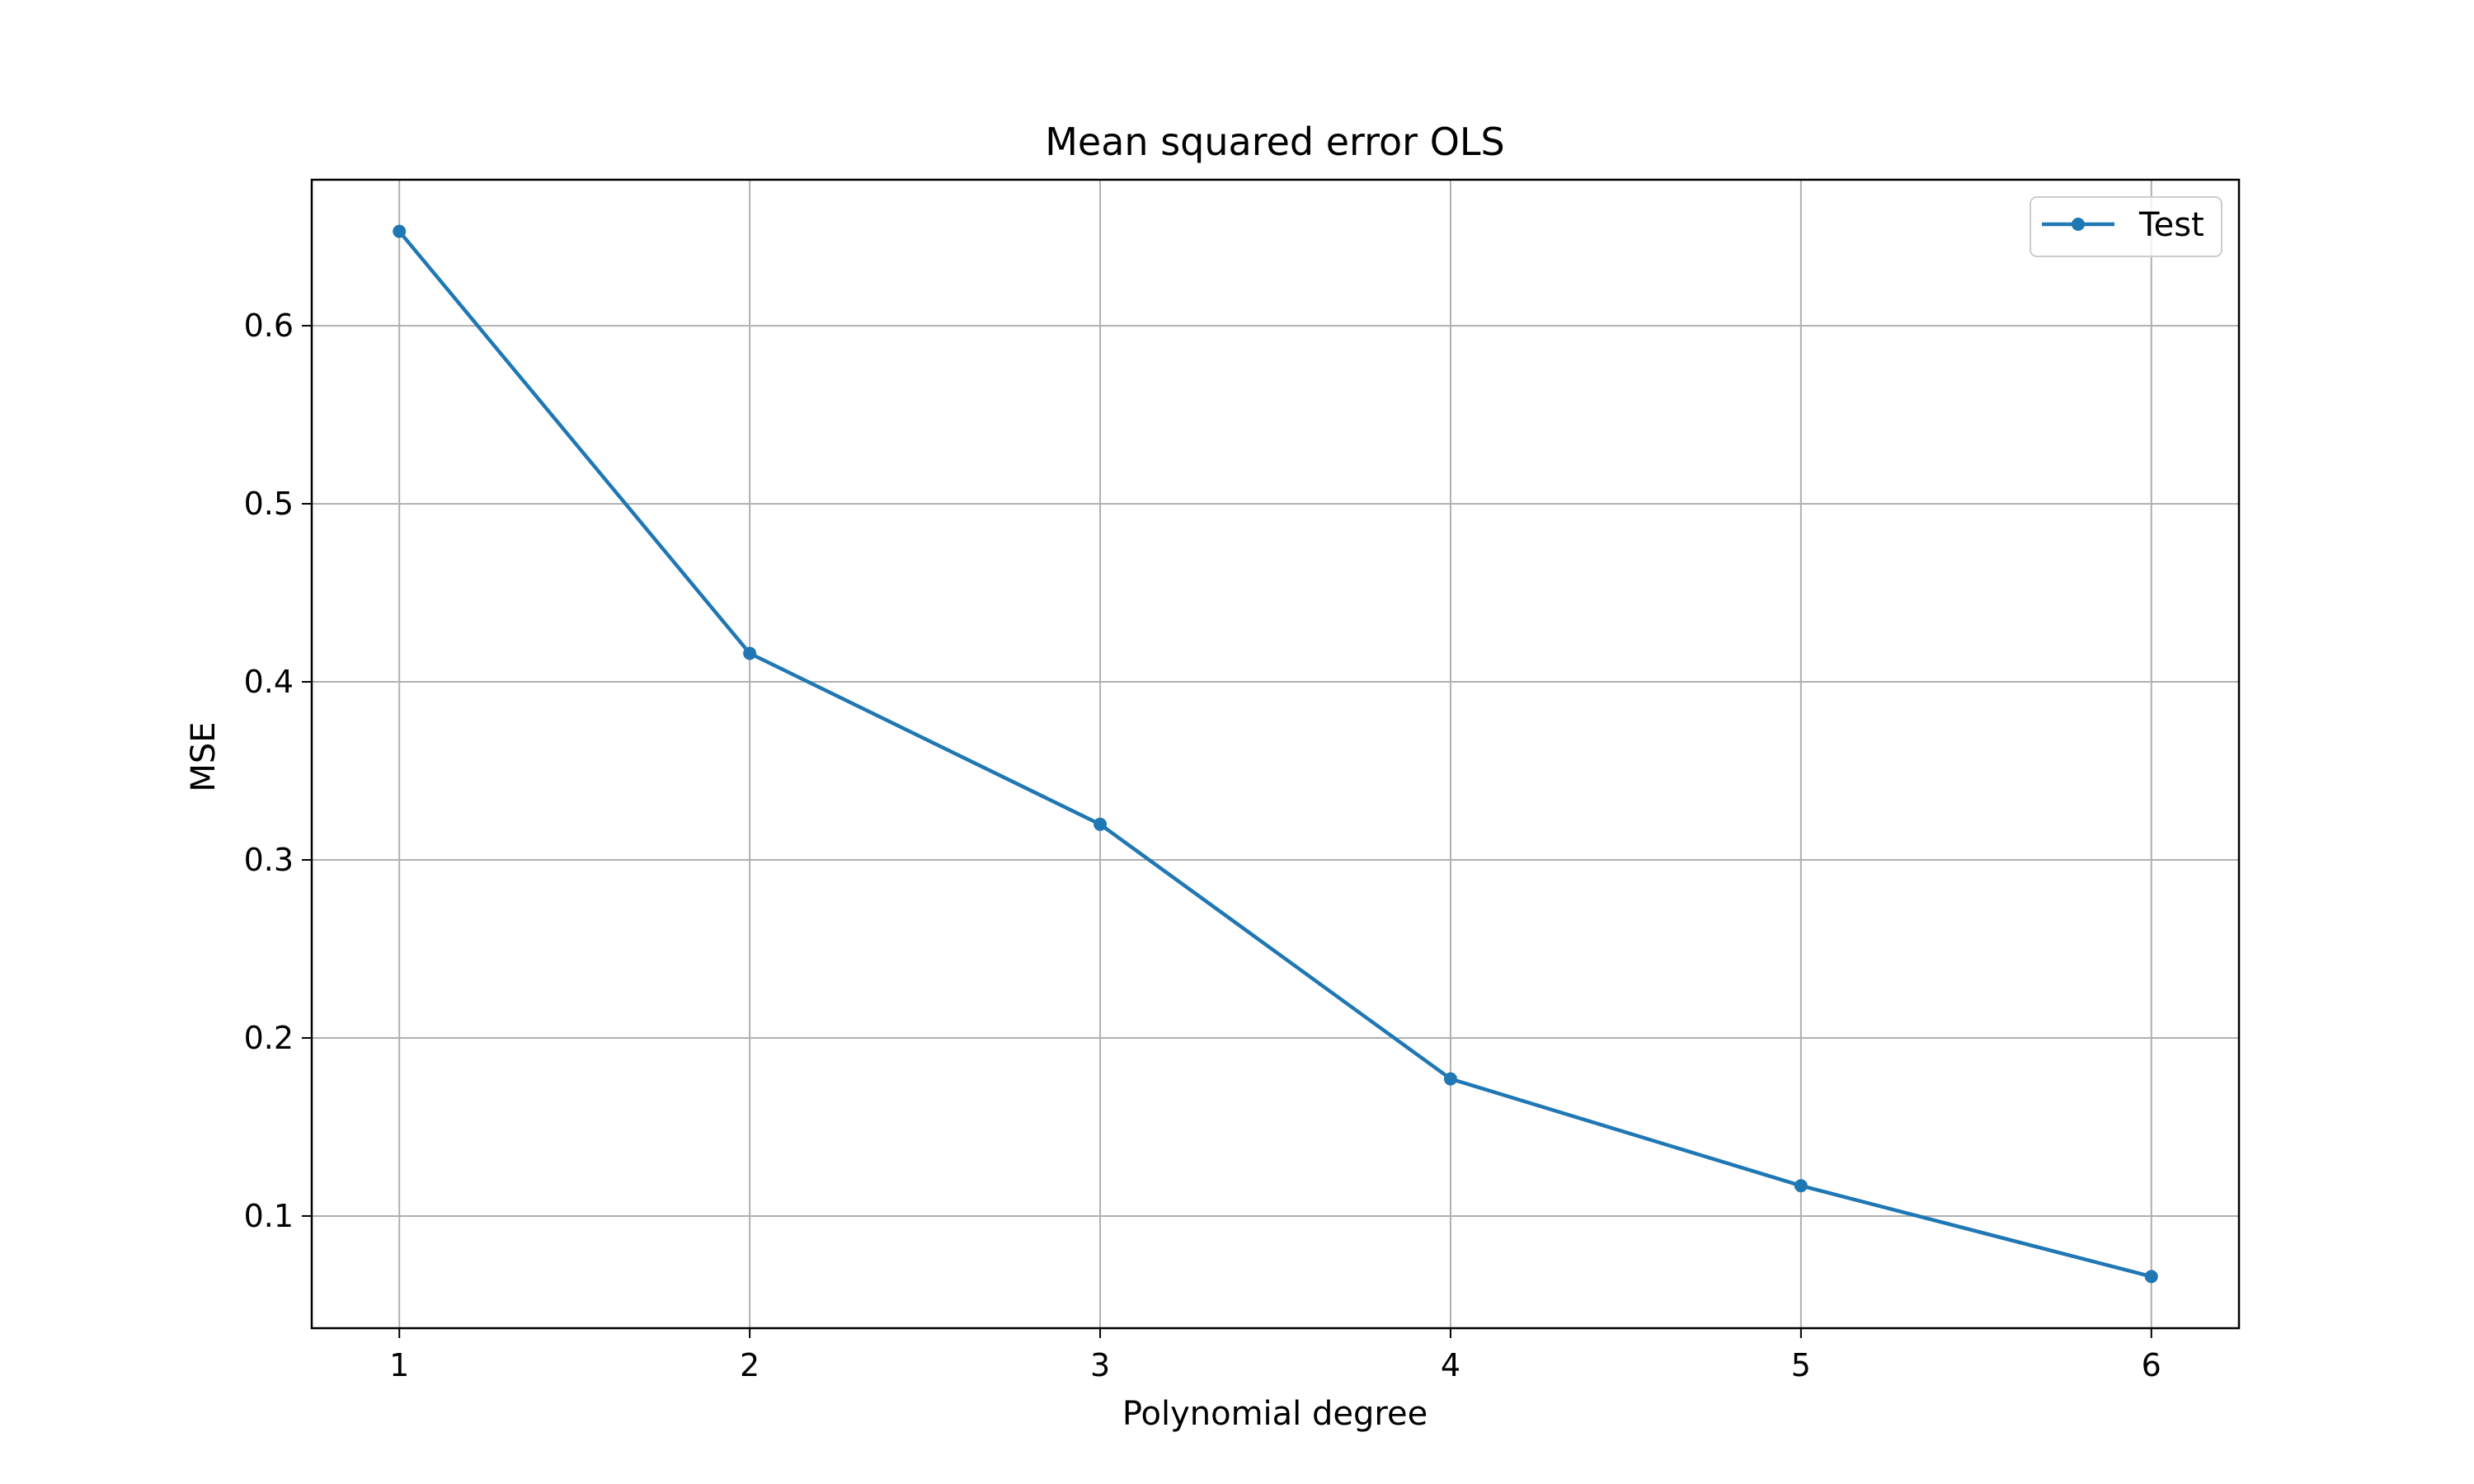 This screenshot has height=1484, width=2474. Describe the element at coordinates (1275, 142) in the screenshot. I see `chart-title: Mean squared error OLS` at that location.